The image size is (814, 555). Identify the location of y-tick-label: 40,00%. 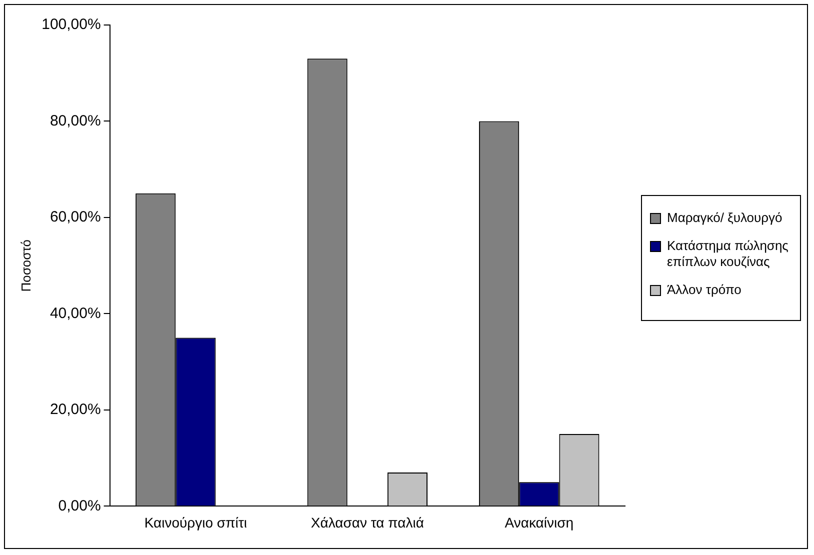
(75, 313).